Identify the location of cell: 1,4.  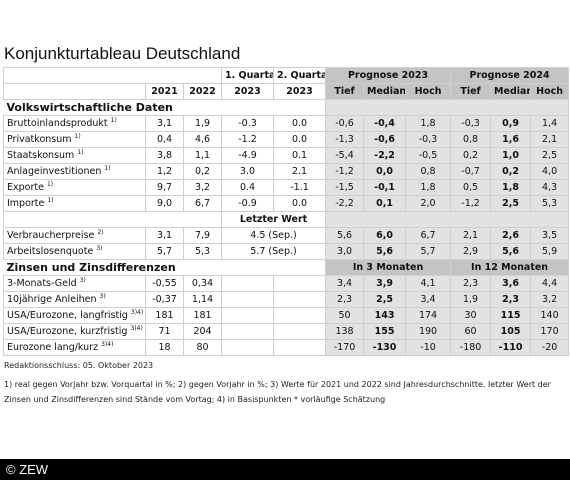
(550, 123).